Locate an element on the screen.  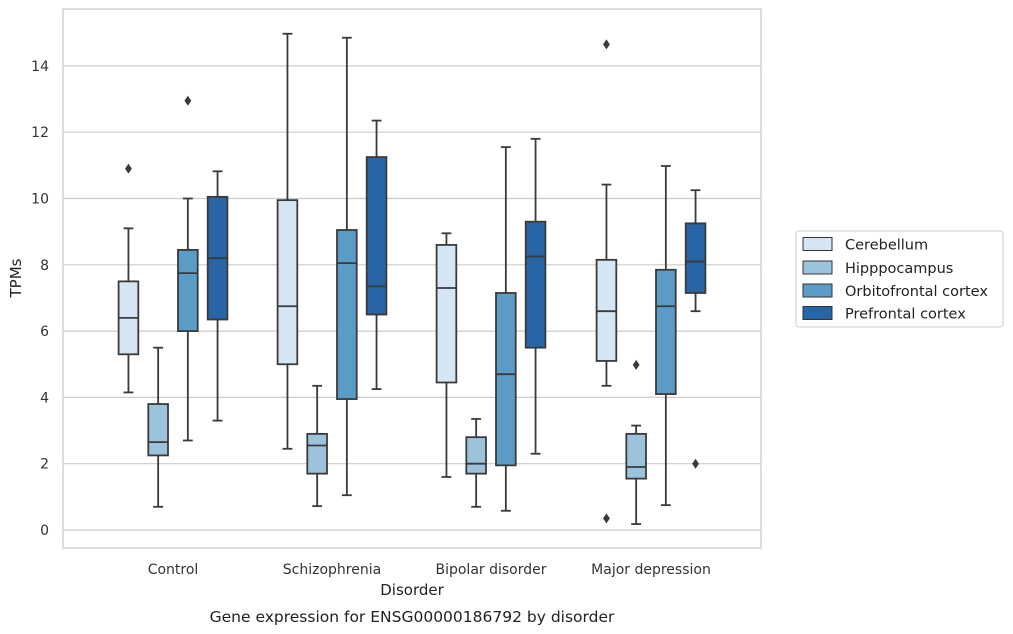
box-cerebellum-control is located at coordinates (128, 278).